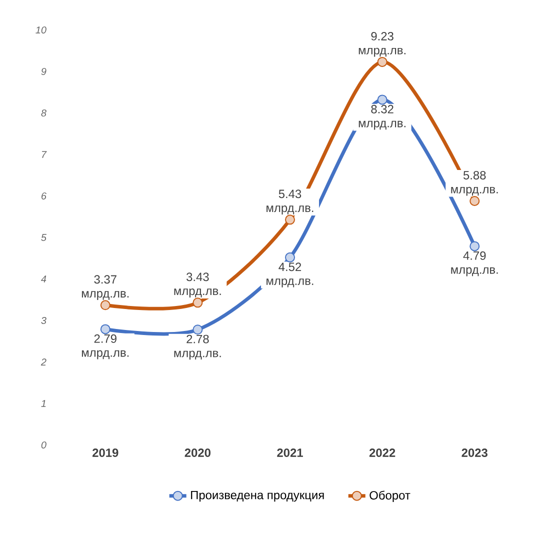 The height and width of the screenshot is (538, 537). Describe the element at coordinates (390, 496) in the screenshot. I see `legend-label: Оборот` at that location.